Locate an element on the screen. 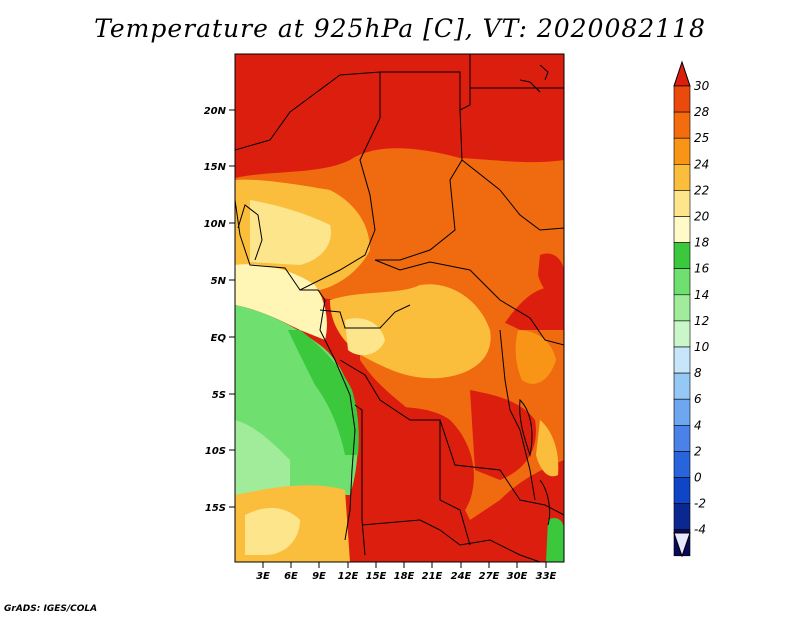  lon-label: 24E is located at coordinates (461, 576).